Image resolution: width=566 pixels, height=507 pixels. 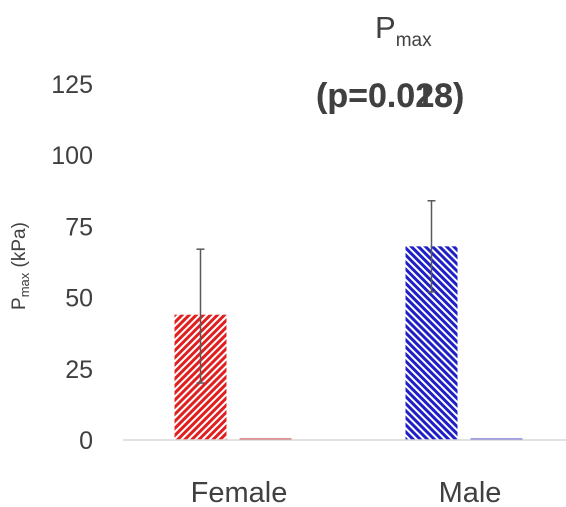 I want to click on x-category-label: Female, so click(x=239, y=492).